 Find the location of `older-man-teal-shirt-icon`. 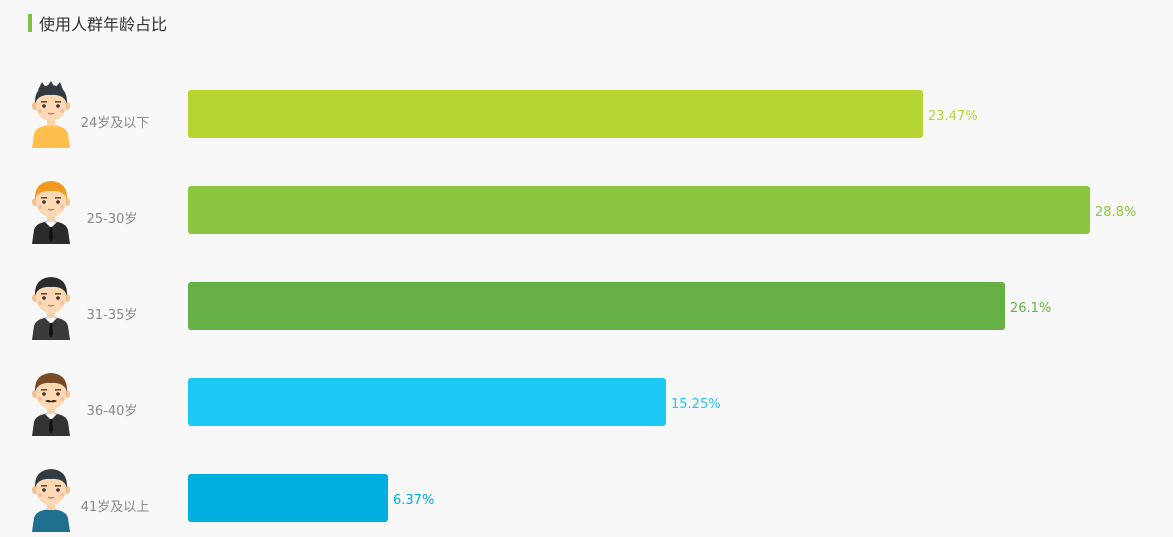

older-man-teal-shirt-icon is located at coordinates (51, 500).